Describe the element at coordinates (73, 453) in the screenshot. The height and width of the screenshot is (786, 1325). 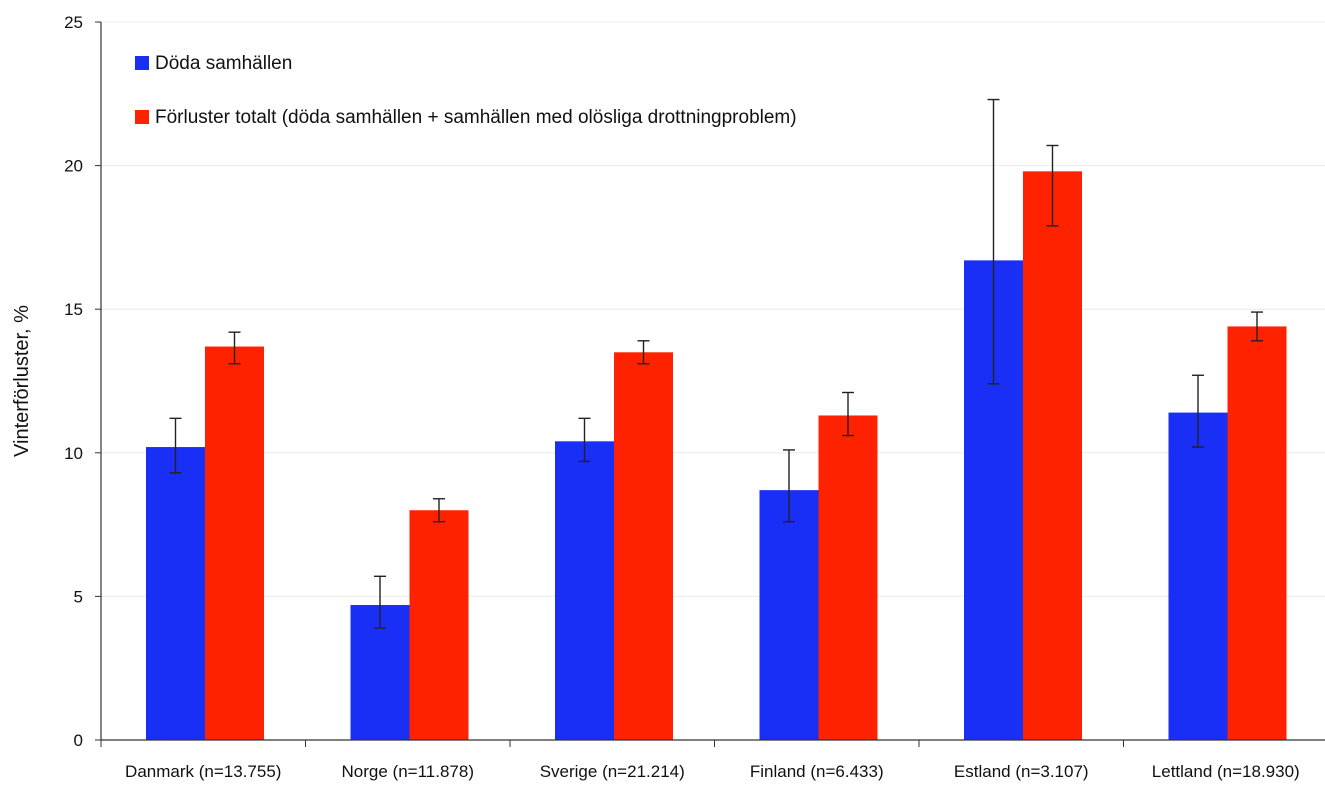
I see `y-tick-label: 10` at that location.